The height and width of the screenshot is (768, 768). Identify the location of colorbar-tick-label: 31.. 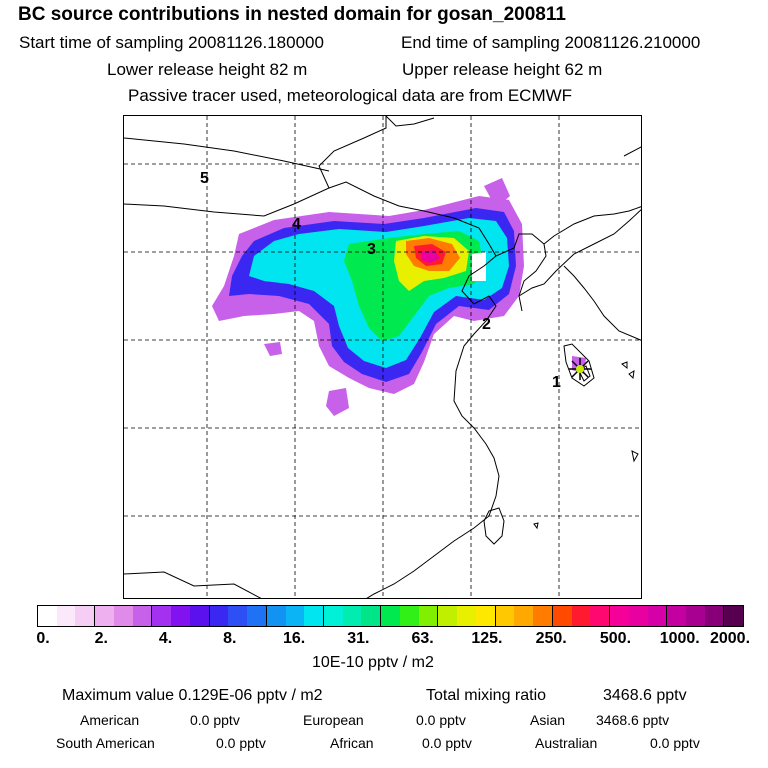
(358, 638).